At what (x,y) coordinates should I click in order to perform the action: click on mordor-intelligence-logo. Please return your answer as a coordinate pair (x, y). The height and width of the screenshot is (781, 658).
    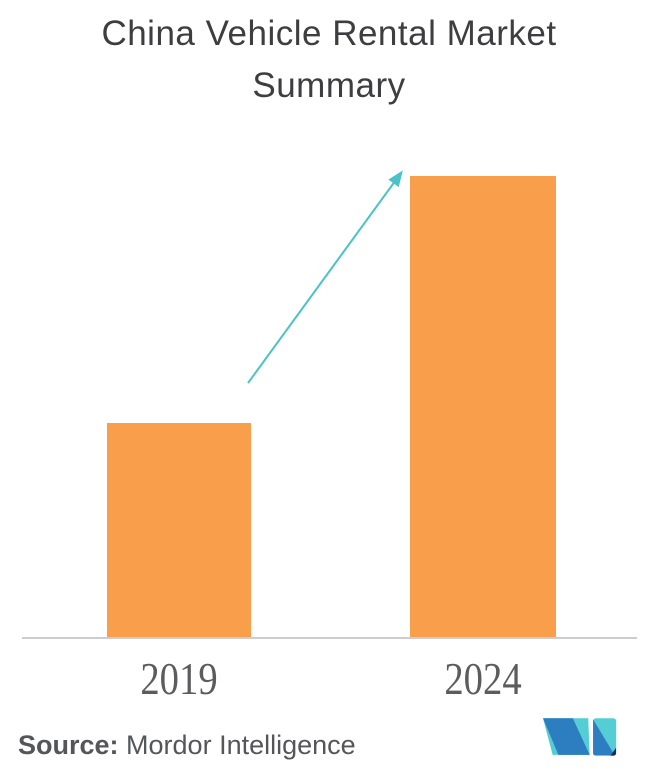
    Looking at the image, I should click on (580, 737).